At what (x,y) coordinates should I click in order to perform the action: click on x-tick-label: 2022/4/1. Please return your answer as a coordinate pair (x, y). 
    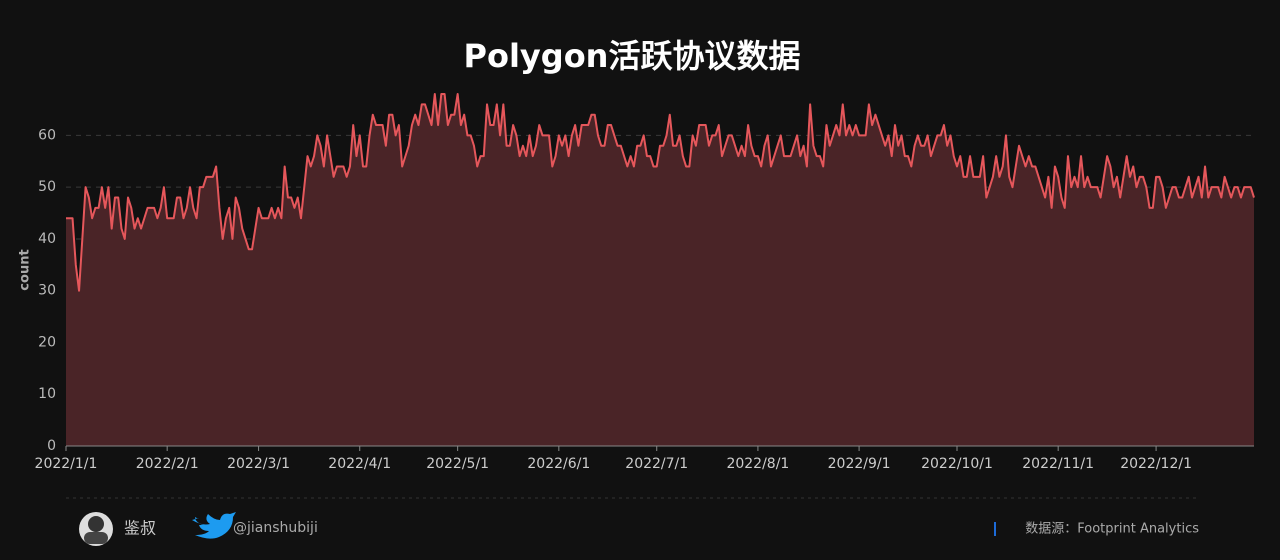
    Looking at the image, I should click on (359, 464).